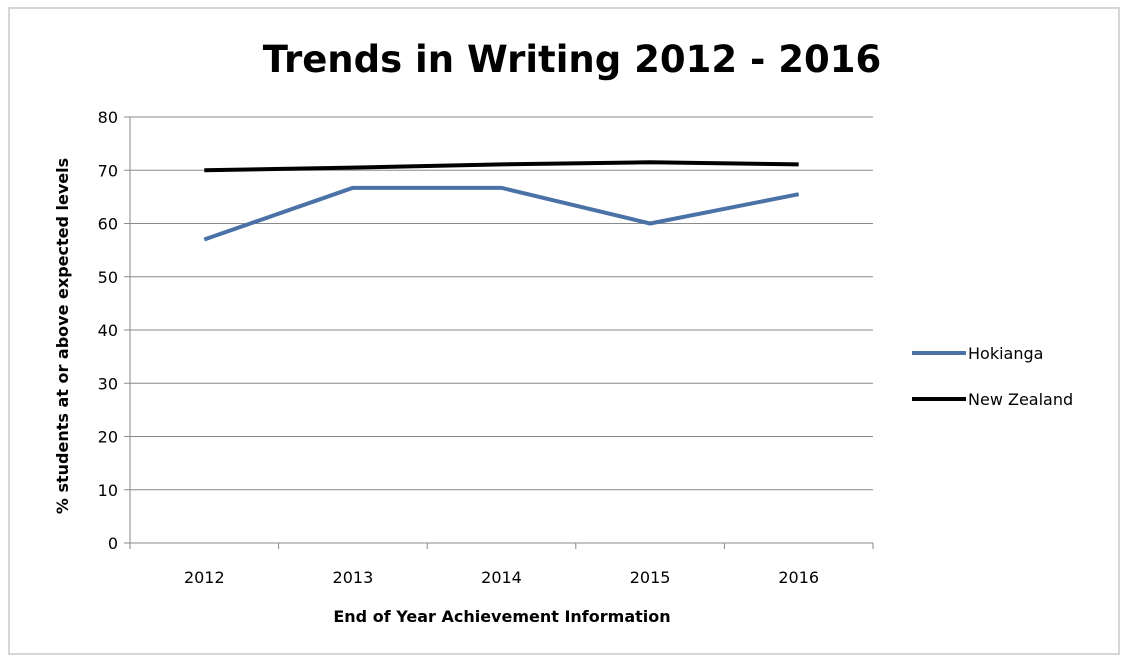 The width and height of the screenshot is (1123, 656). What do you see at coordinates (108, 383) in the screenshot?
I see `y-tick-label: 30` at bounding box center [108, 383].